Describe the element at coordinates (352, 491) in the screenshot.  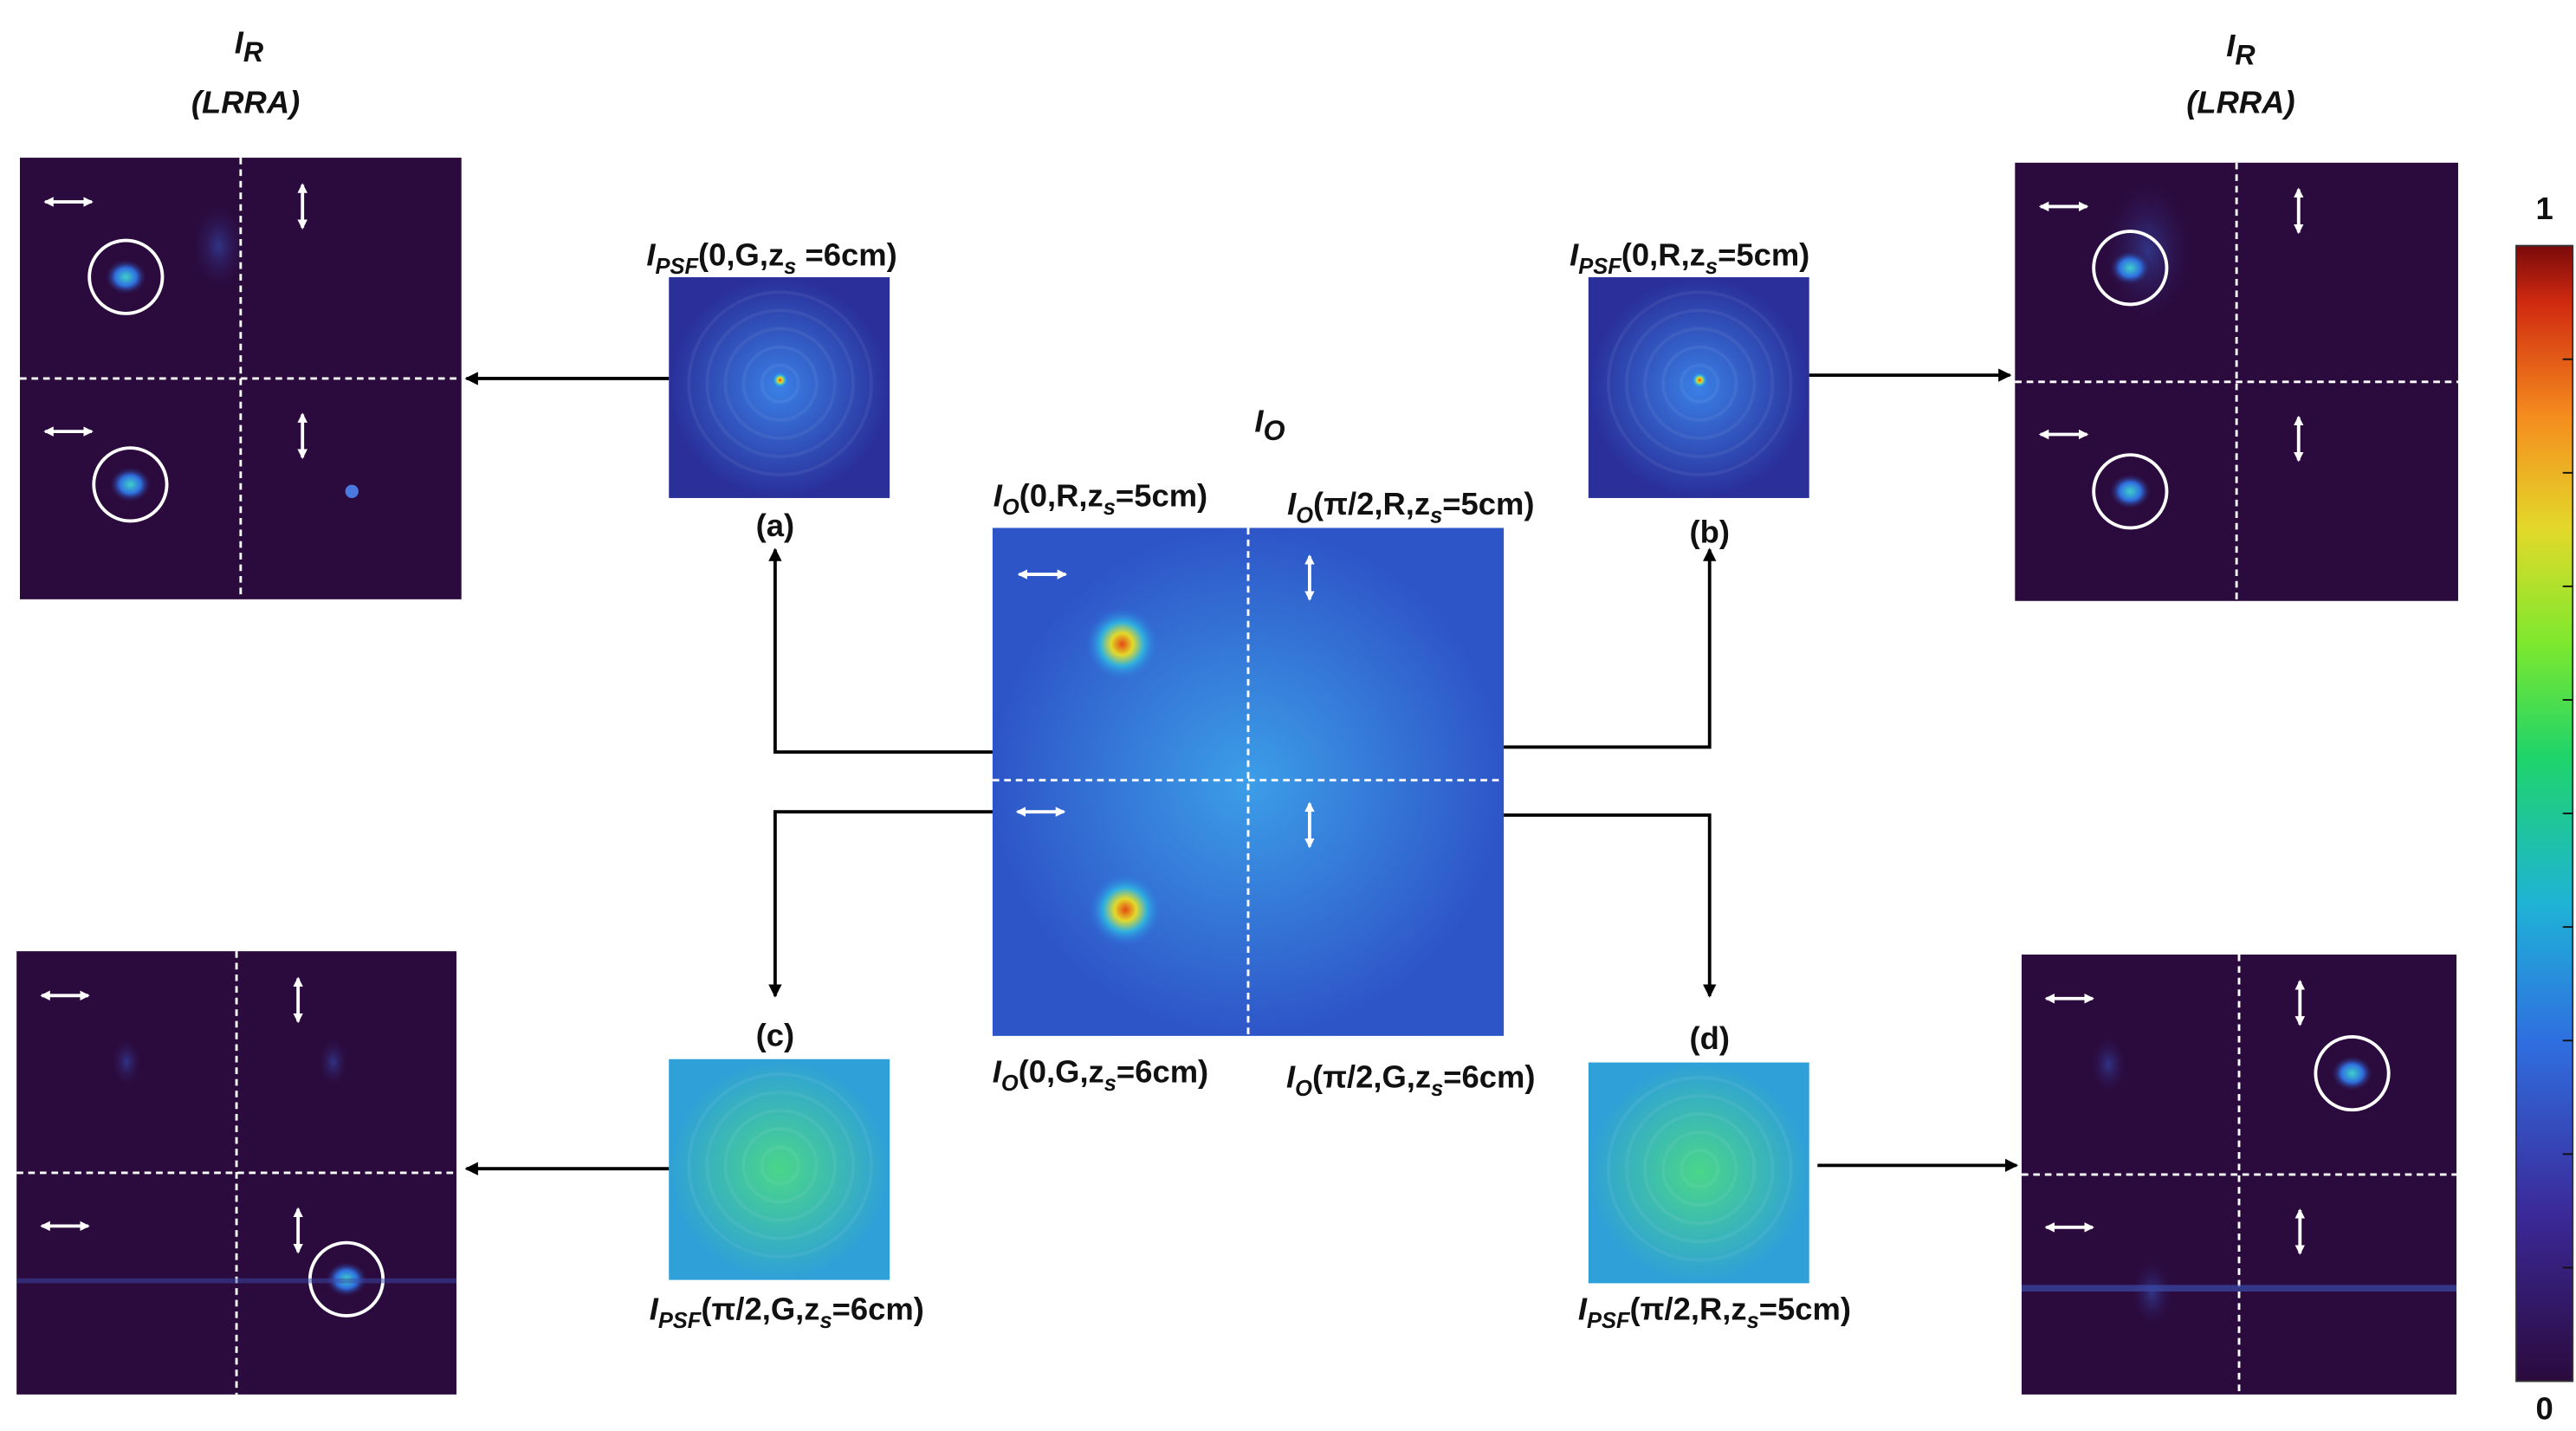
I see `faint-spot` at that location.